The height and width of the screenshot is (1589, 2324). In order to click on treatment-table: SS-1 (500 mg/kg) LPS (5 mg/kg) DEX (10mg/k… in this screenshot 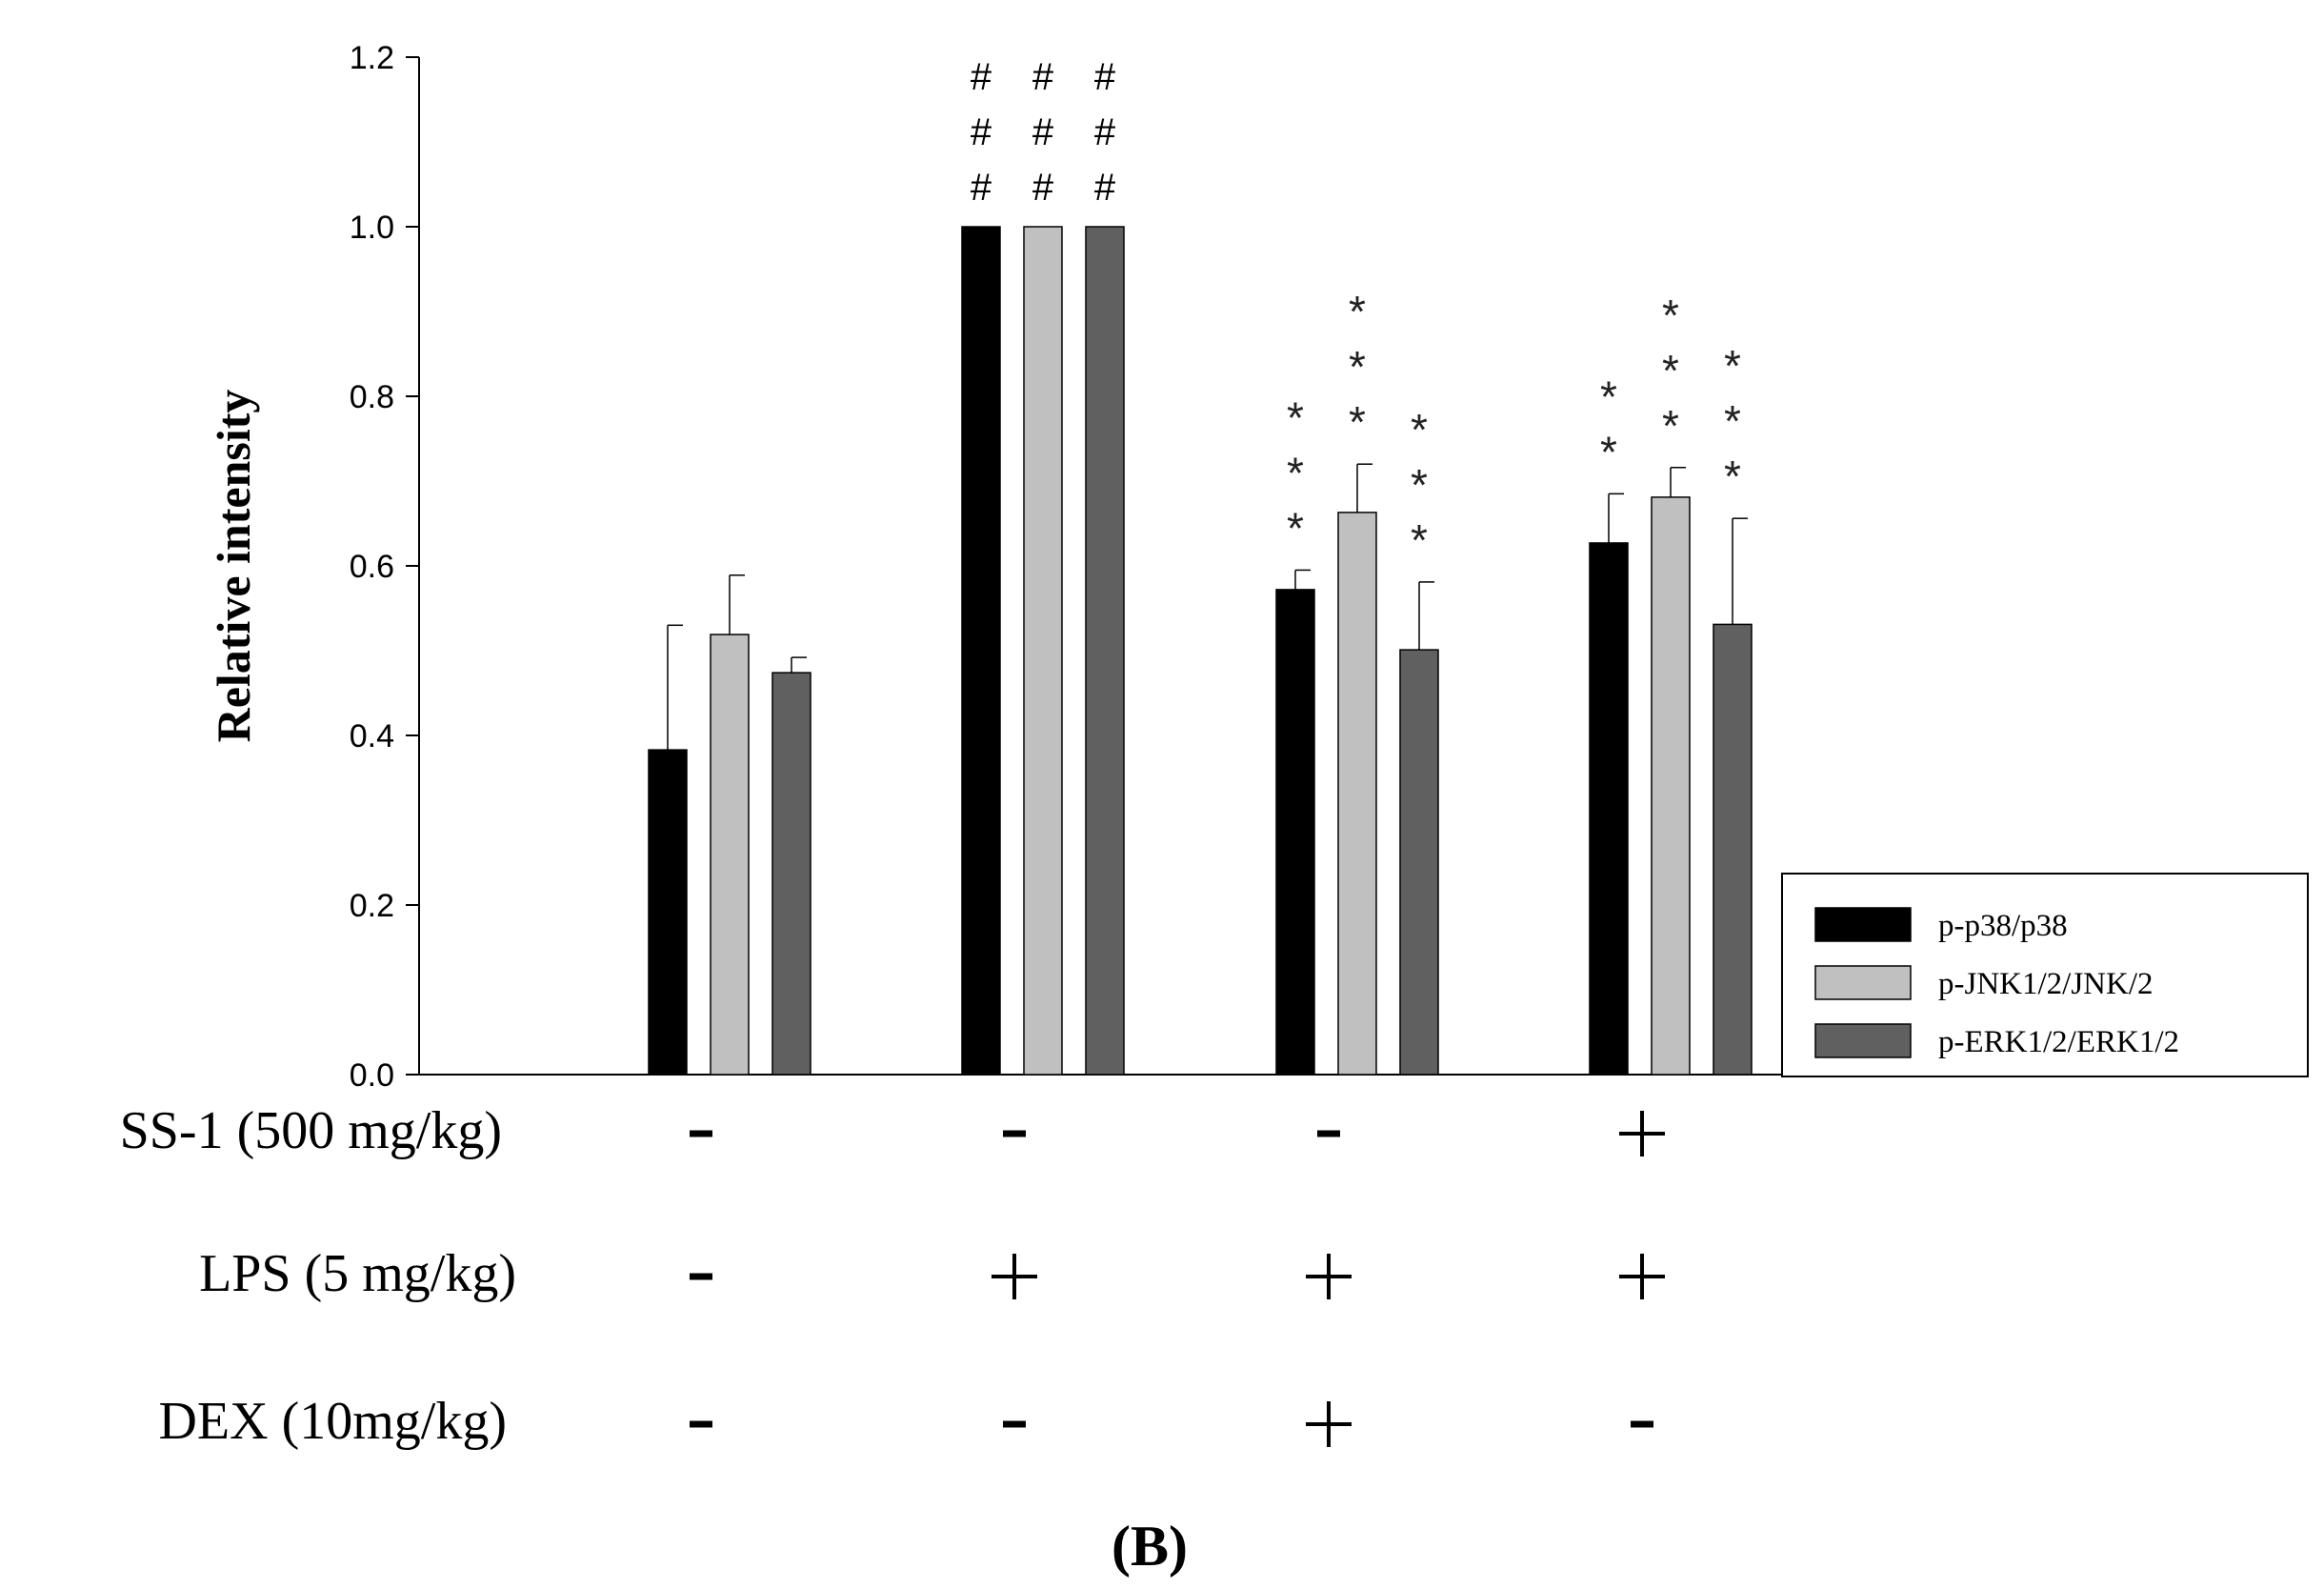, I will do `click(892, 1276)`.